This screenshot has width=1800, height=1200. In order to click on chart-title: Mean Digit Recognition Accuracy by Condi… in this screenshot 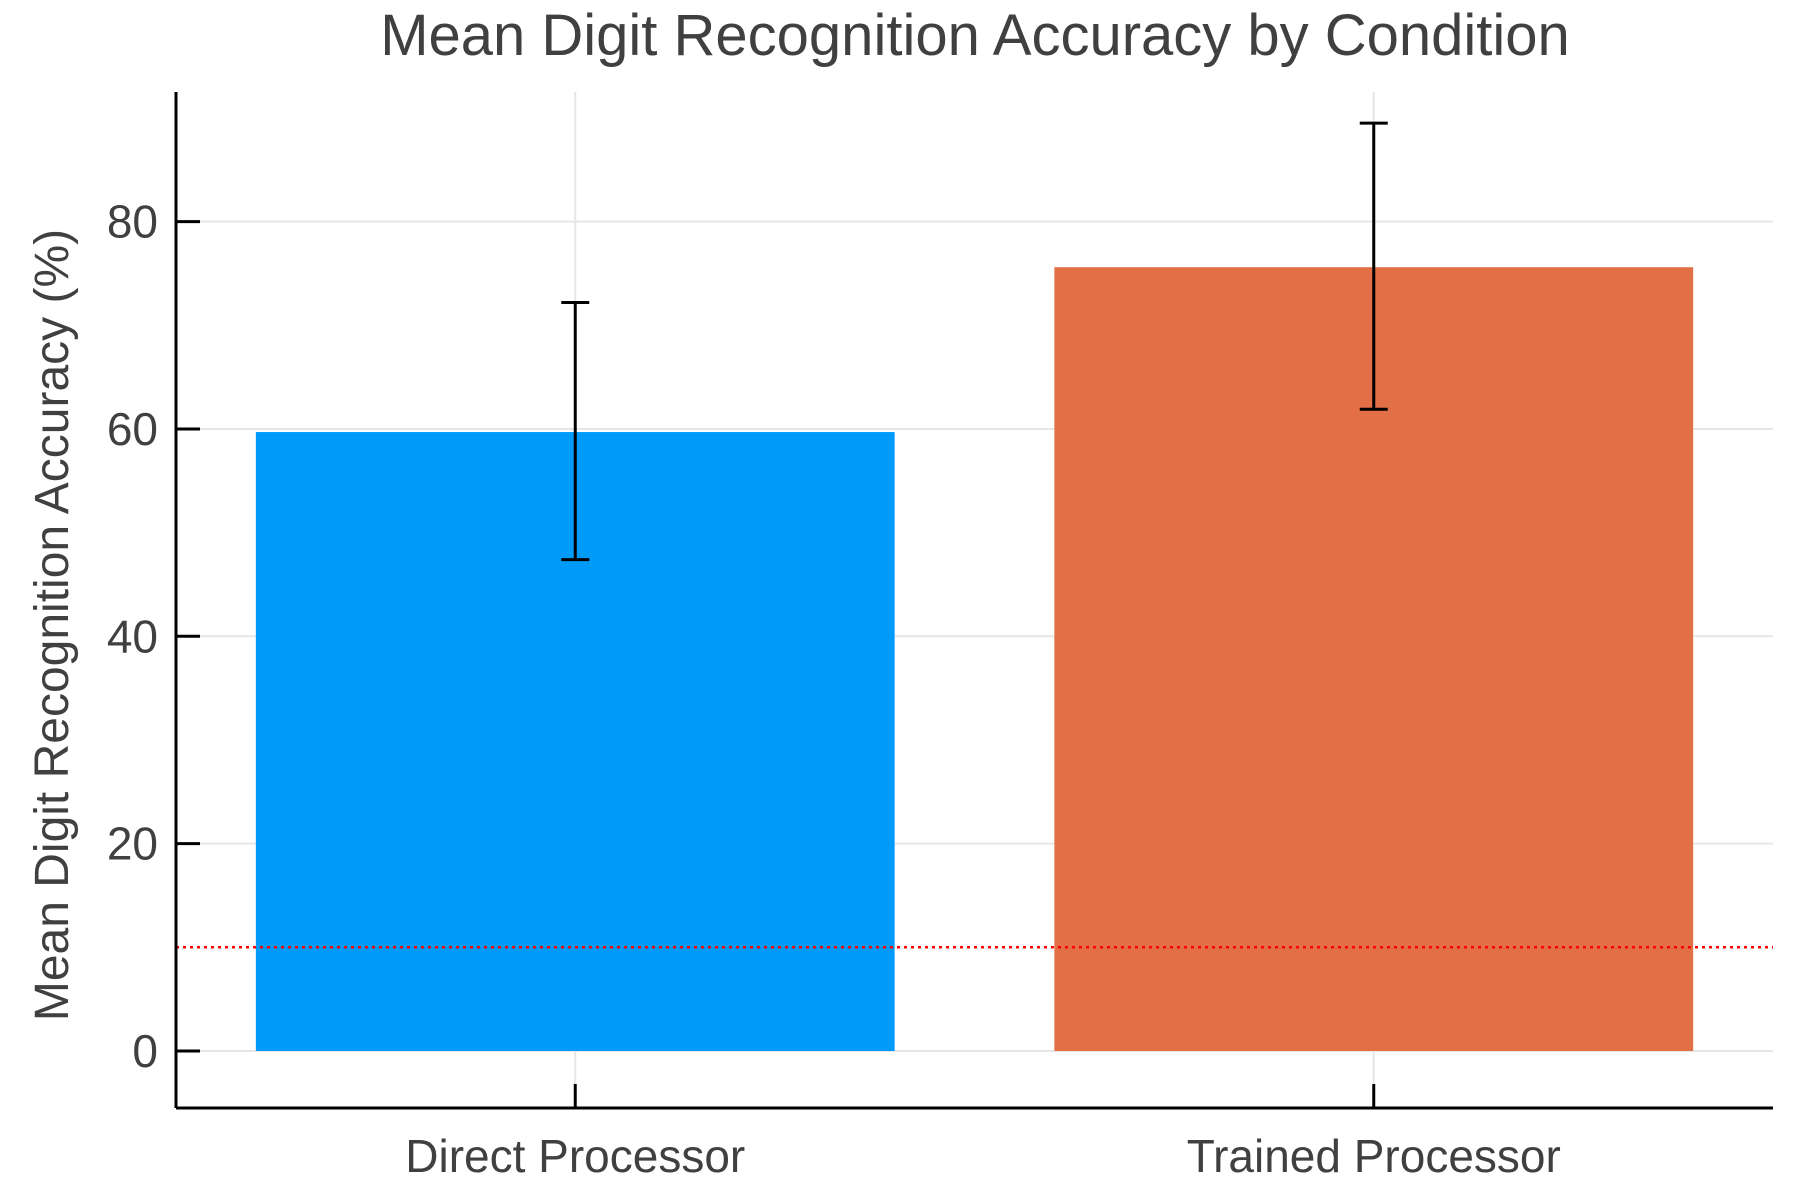, I will do `click(975, 35)`.